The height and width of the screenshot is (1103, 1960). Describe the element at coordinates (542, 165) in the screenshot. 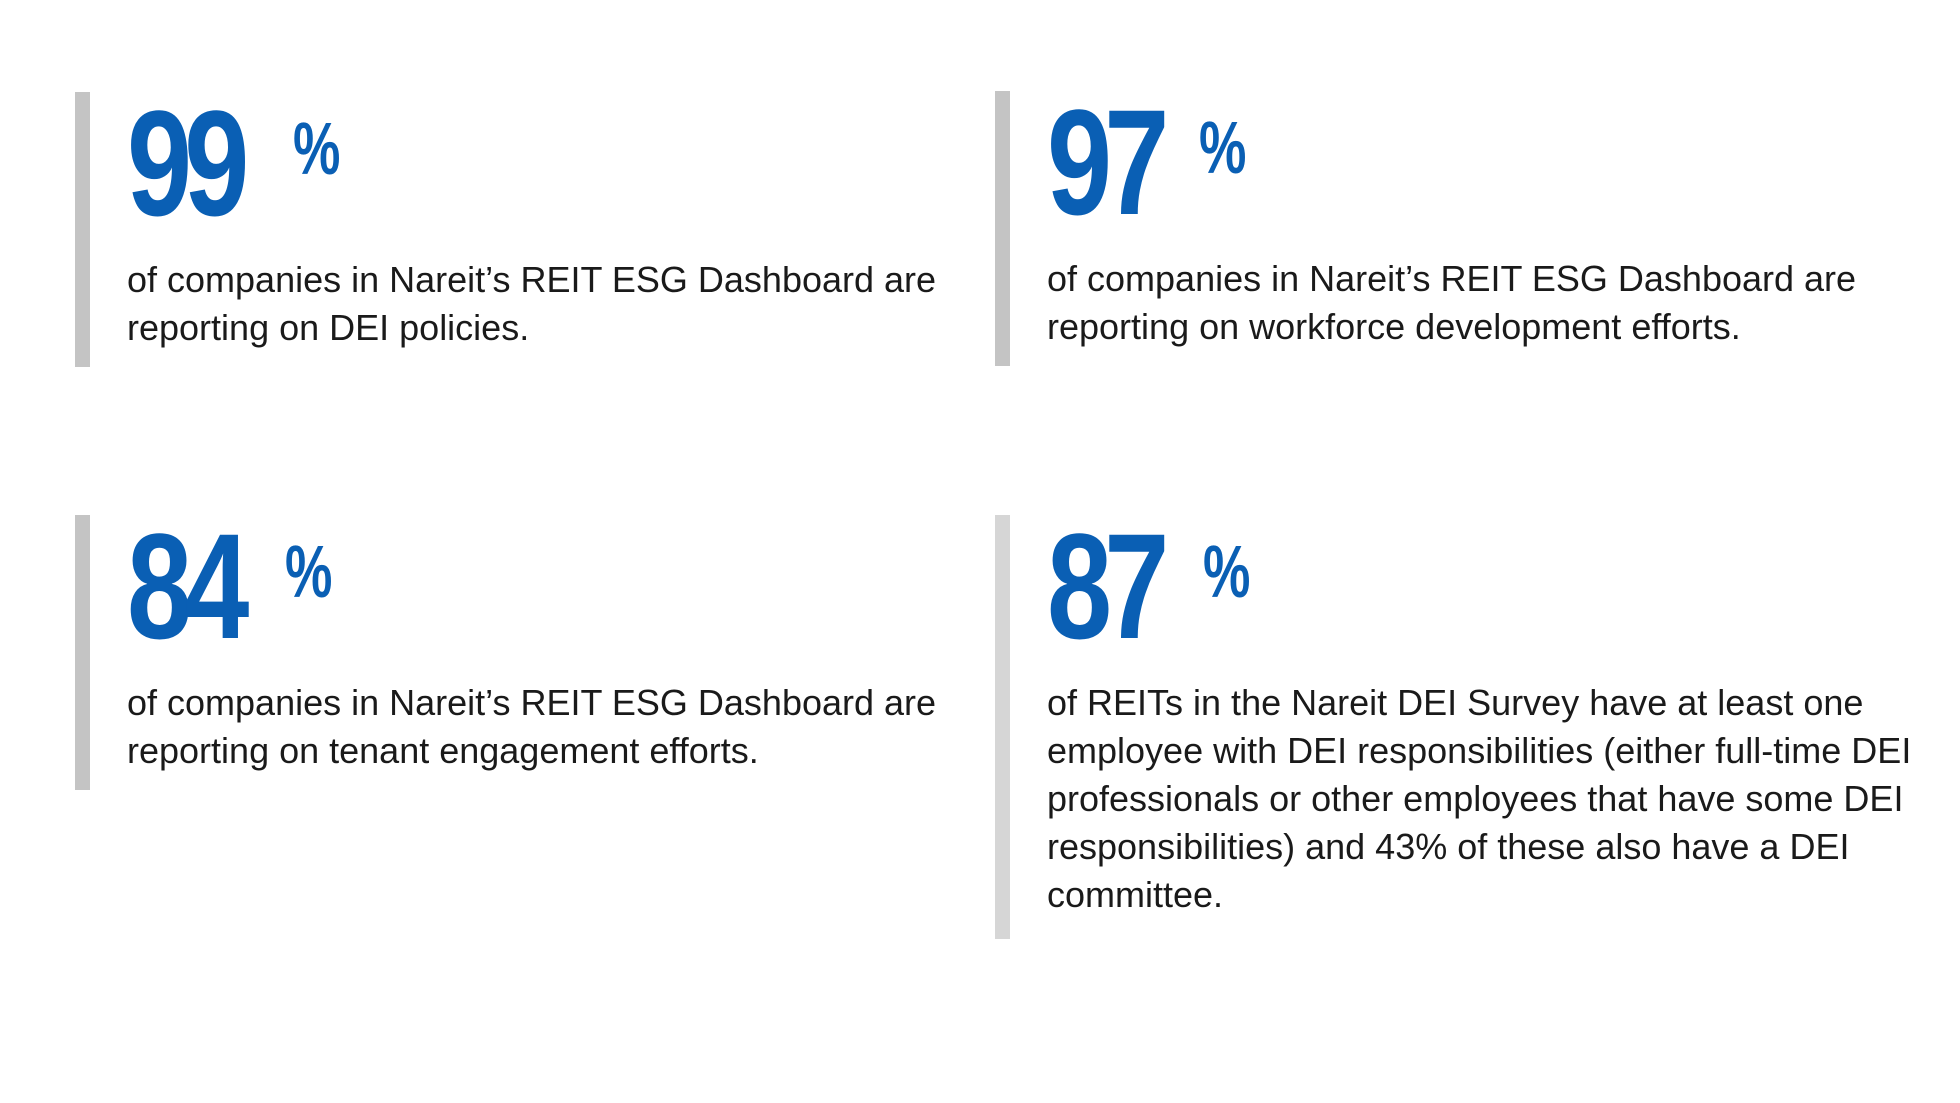

I see `stat-figure: 99%` at that location.